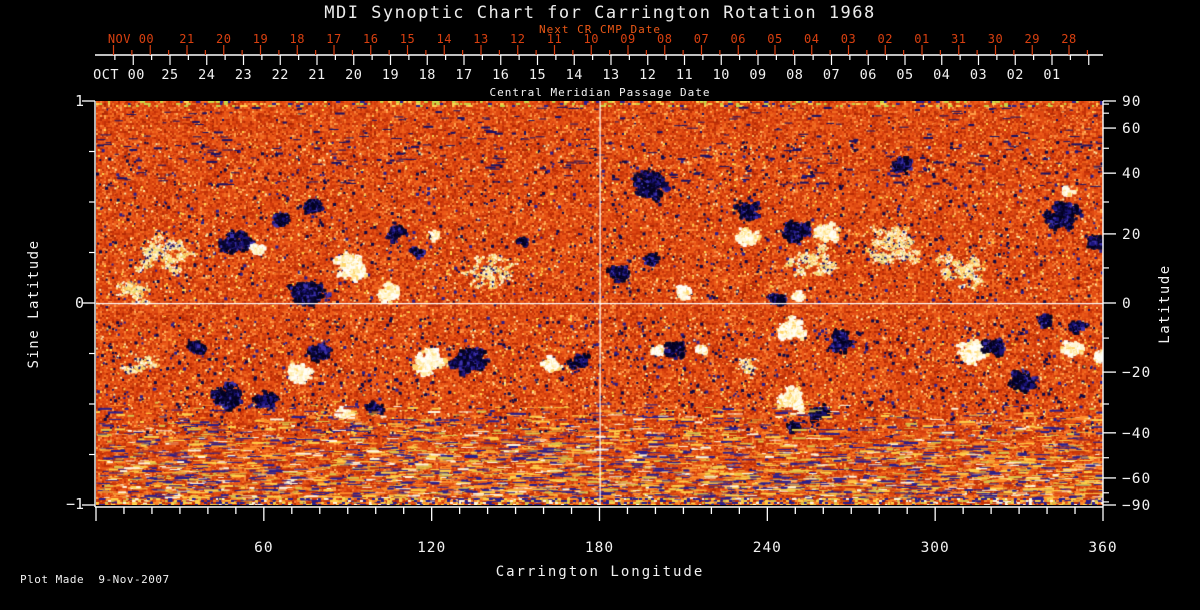  I want to click on central-meridian-passage-date-label: Central Meridian Passage Date, so click(600, 92).